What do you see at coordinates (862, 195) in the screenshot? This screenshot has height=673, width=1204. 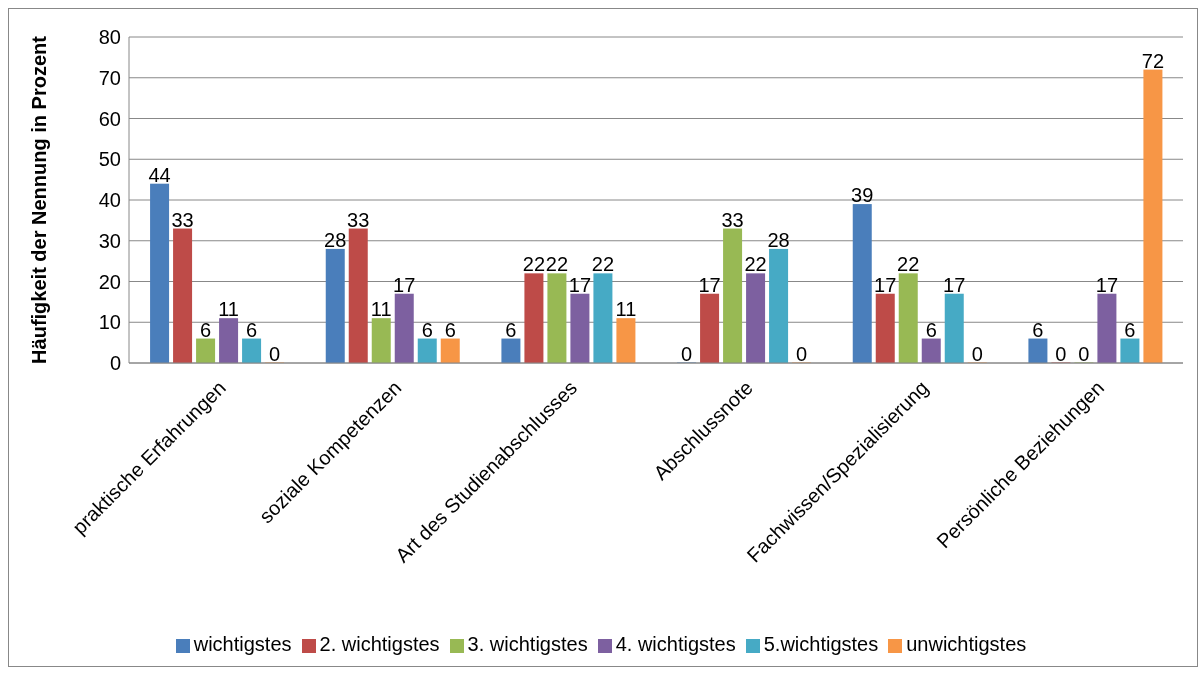 I see `data-label: 39` at bounding box center [862, 195].